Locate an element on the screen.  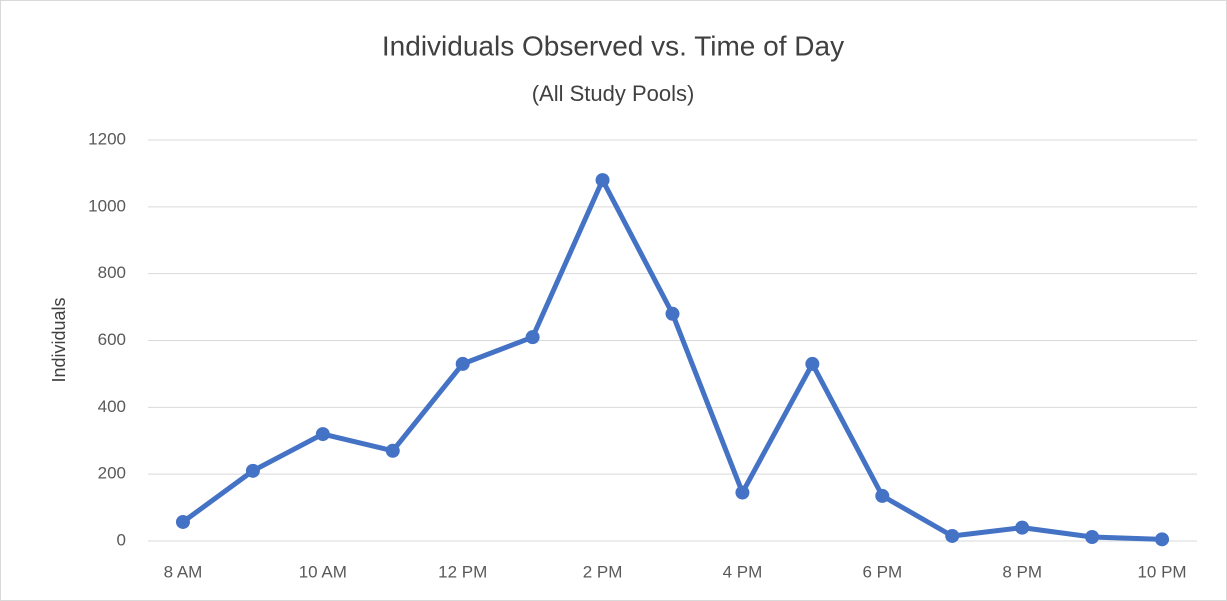
y-tick-label: 600 is located at coordinates (112, 339).